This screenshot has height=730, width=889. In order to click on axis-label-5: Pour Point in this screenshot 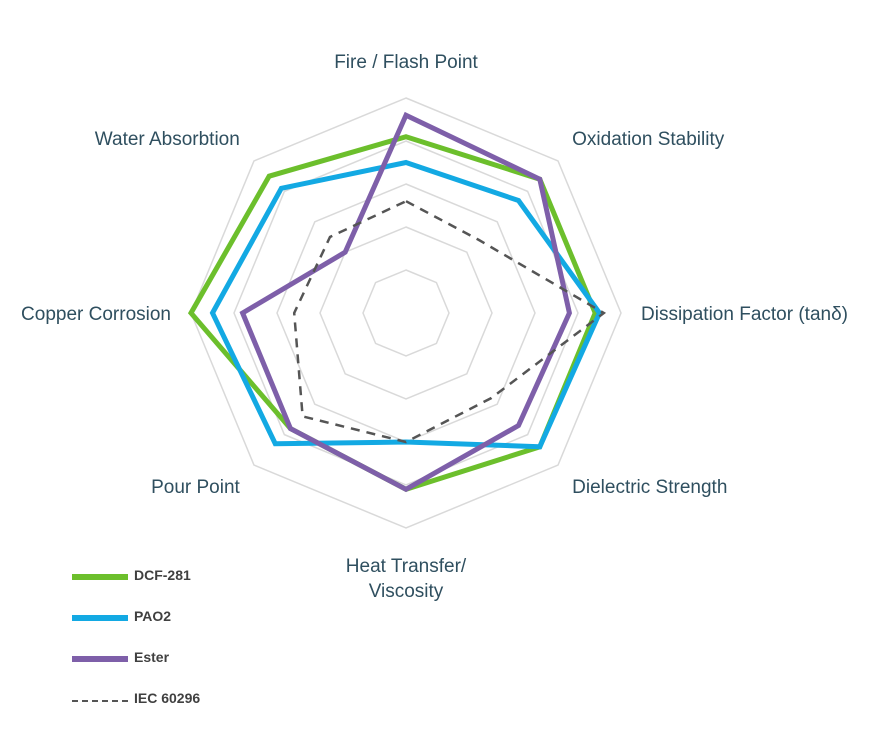, I will do `click(195, 487)`.